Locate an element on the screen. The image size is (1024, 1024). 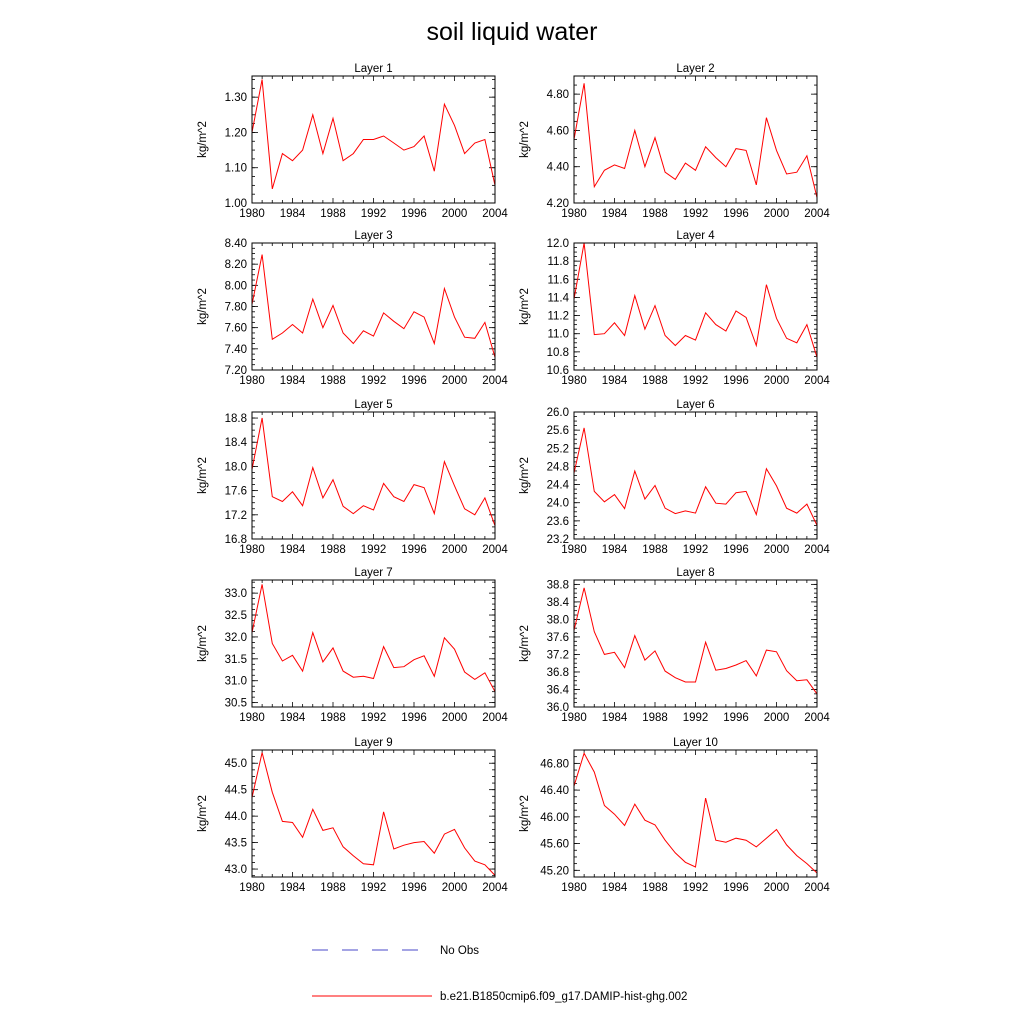
y-tick-label: 45.20 is located at coordinates (554, 871).